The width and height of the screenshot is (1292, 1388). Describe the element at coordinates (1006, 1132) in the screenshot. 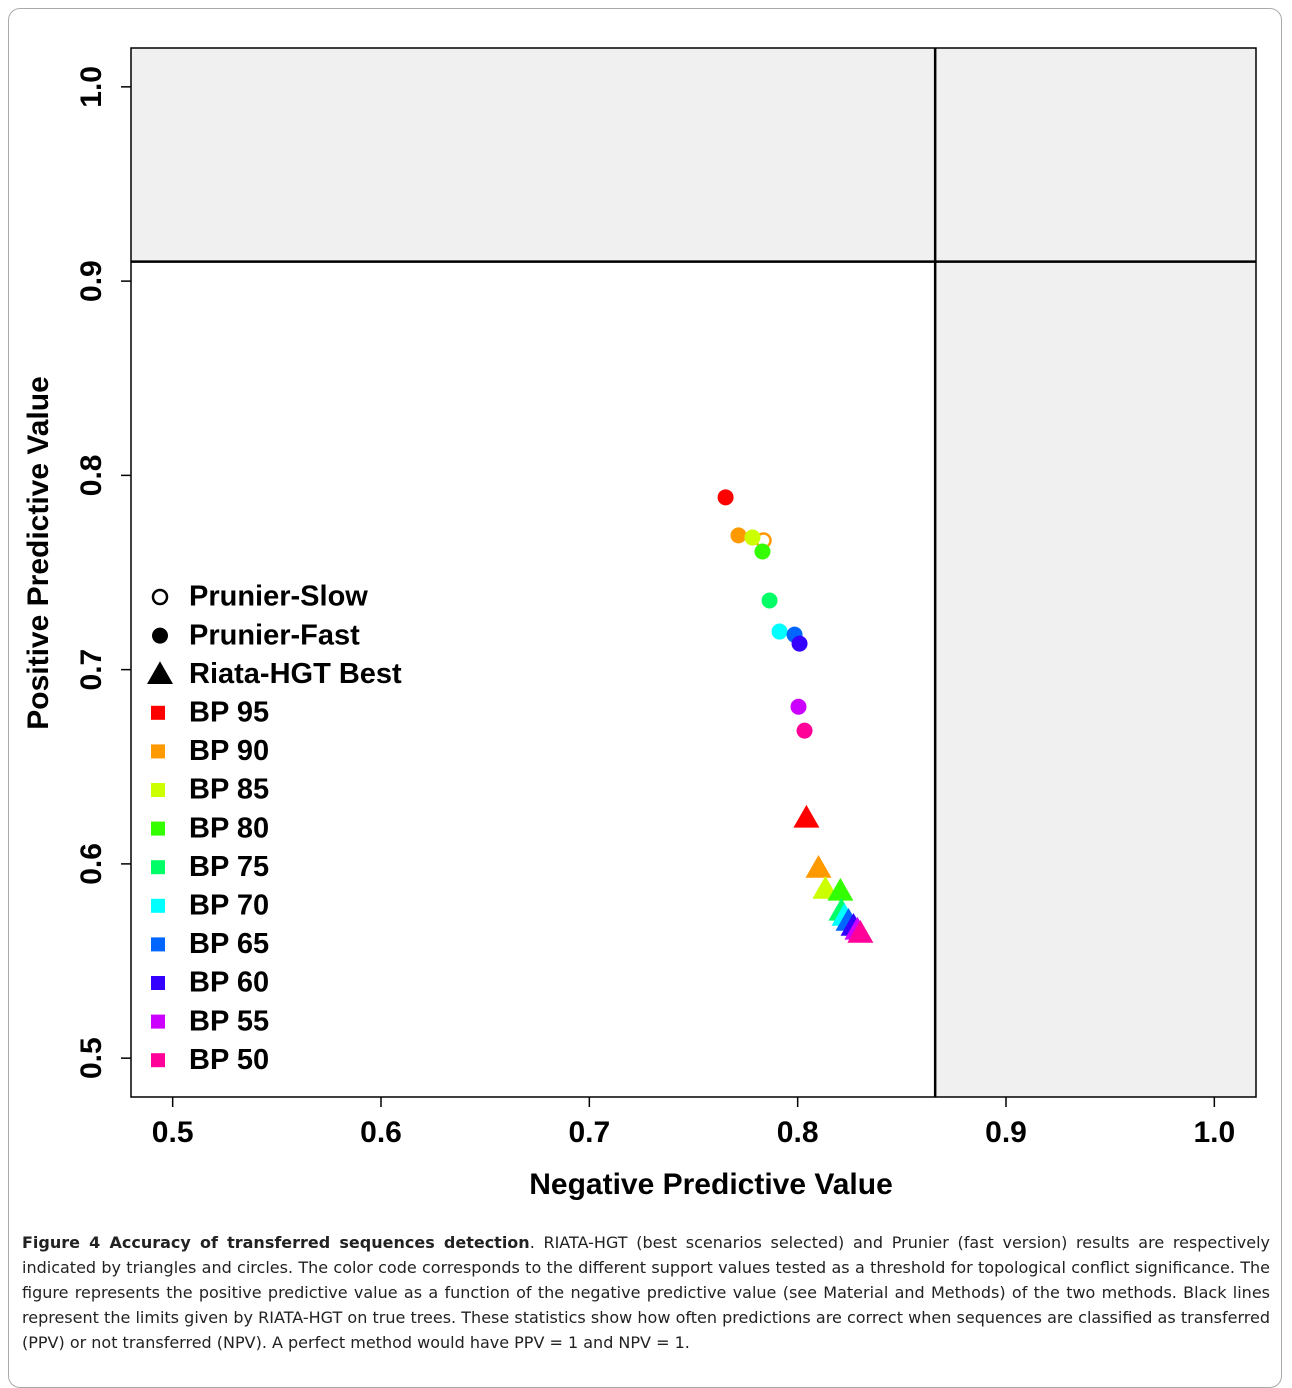

I see `x-tick-label: 0.9` at that location.